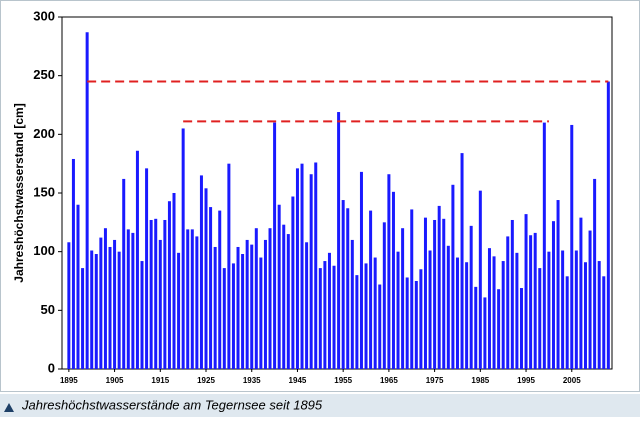 Image resolution: width=640 pixels, height=422 pixels. What do you see at coordinates (252, 380) in the screenshot?
I see `x-tick-label: 1935` at bounding box center [252, 380].